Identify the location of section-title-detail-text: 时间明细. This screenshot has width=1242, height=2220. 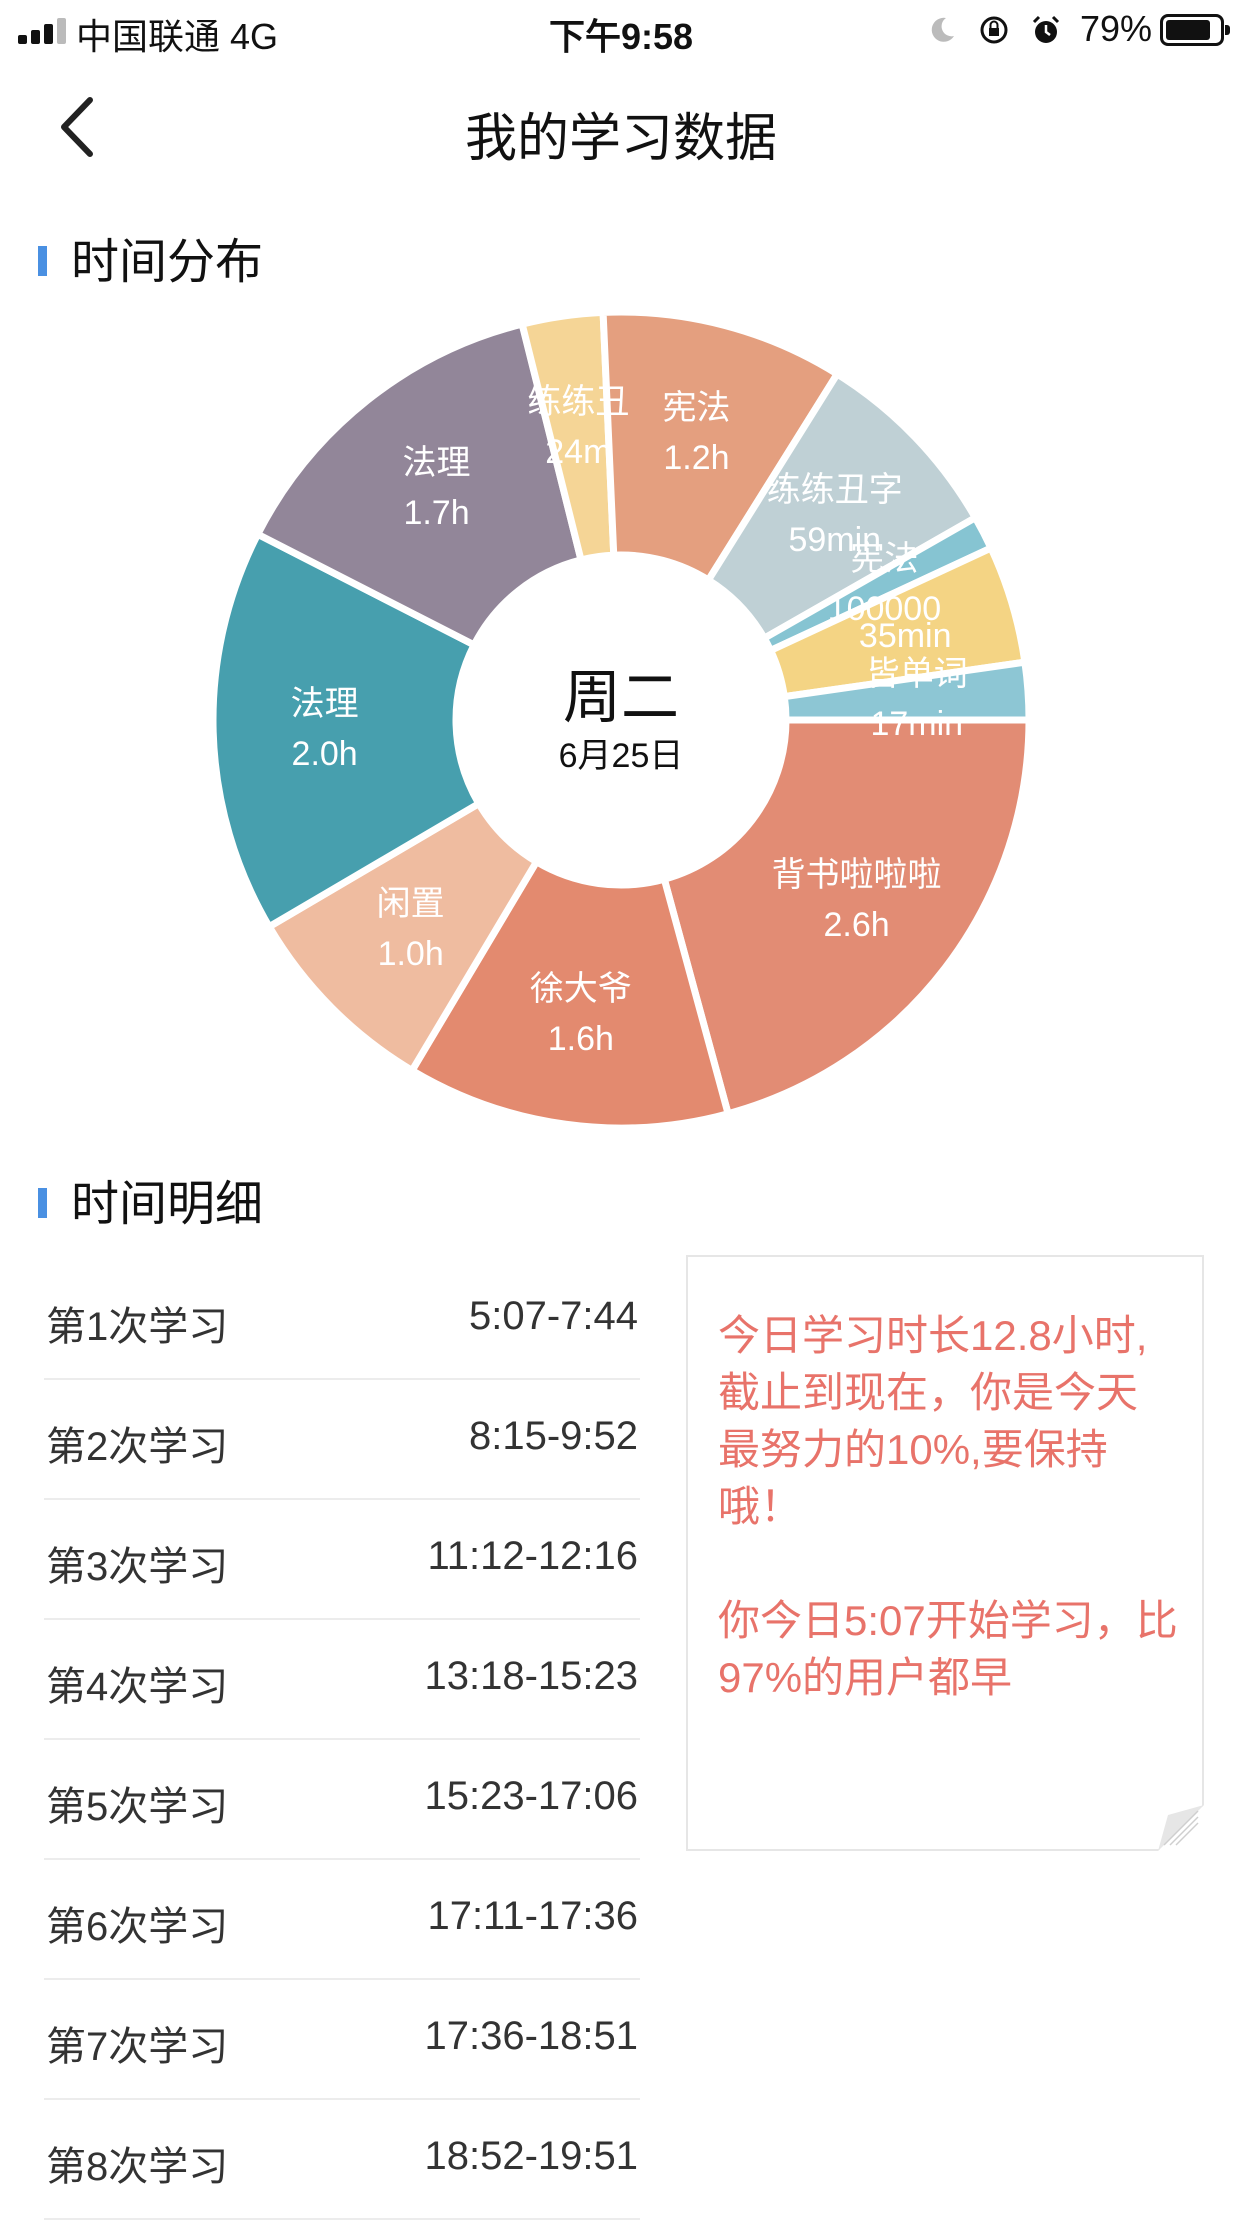
(167, 1204).